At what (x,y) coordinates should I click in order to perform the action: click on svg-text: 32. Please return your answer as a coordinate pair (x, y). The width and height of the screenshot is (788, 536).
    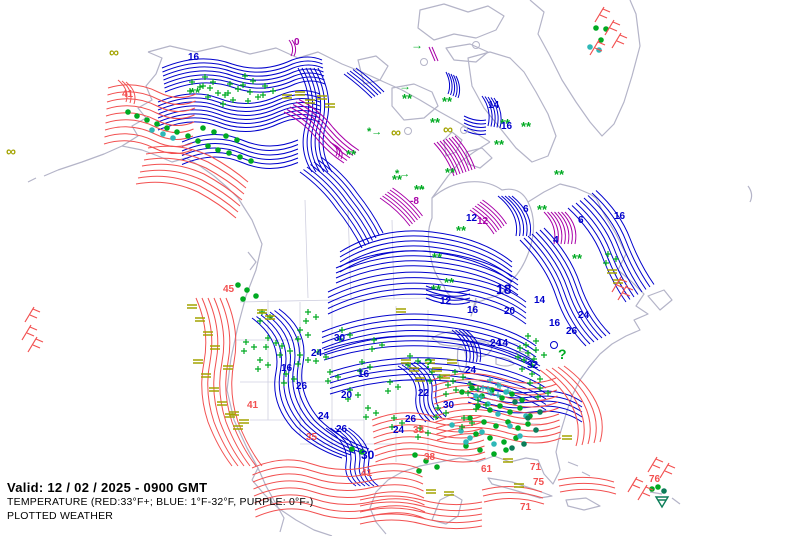
    Looking at the image, I should click on (533, 365).